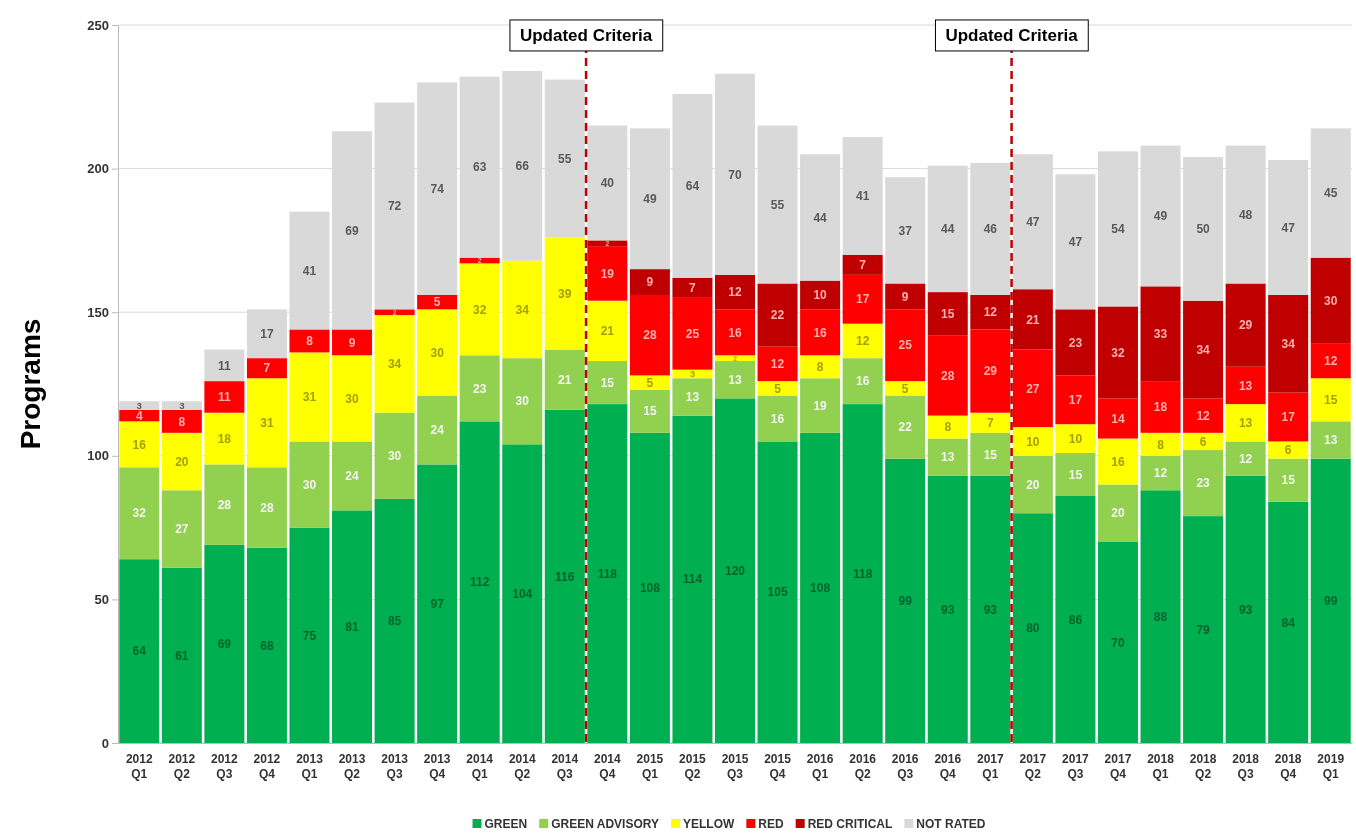  Describe the element at coordinates (693, 287) in the screenshot. I see `data-label: 7` at that location.